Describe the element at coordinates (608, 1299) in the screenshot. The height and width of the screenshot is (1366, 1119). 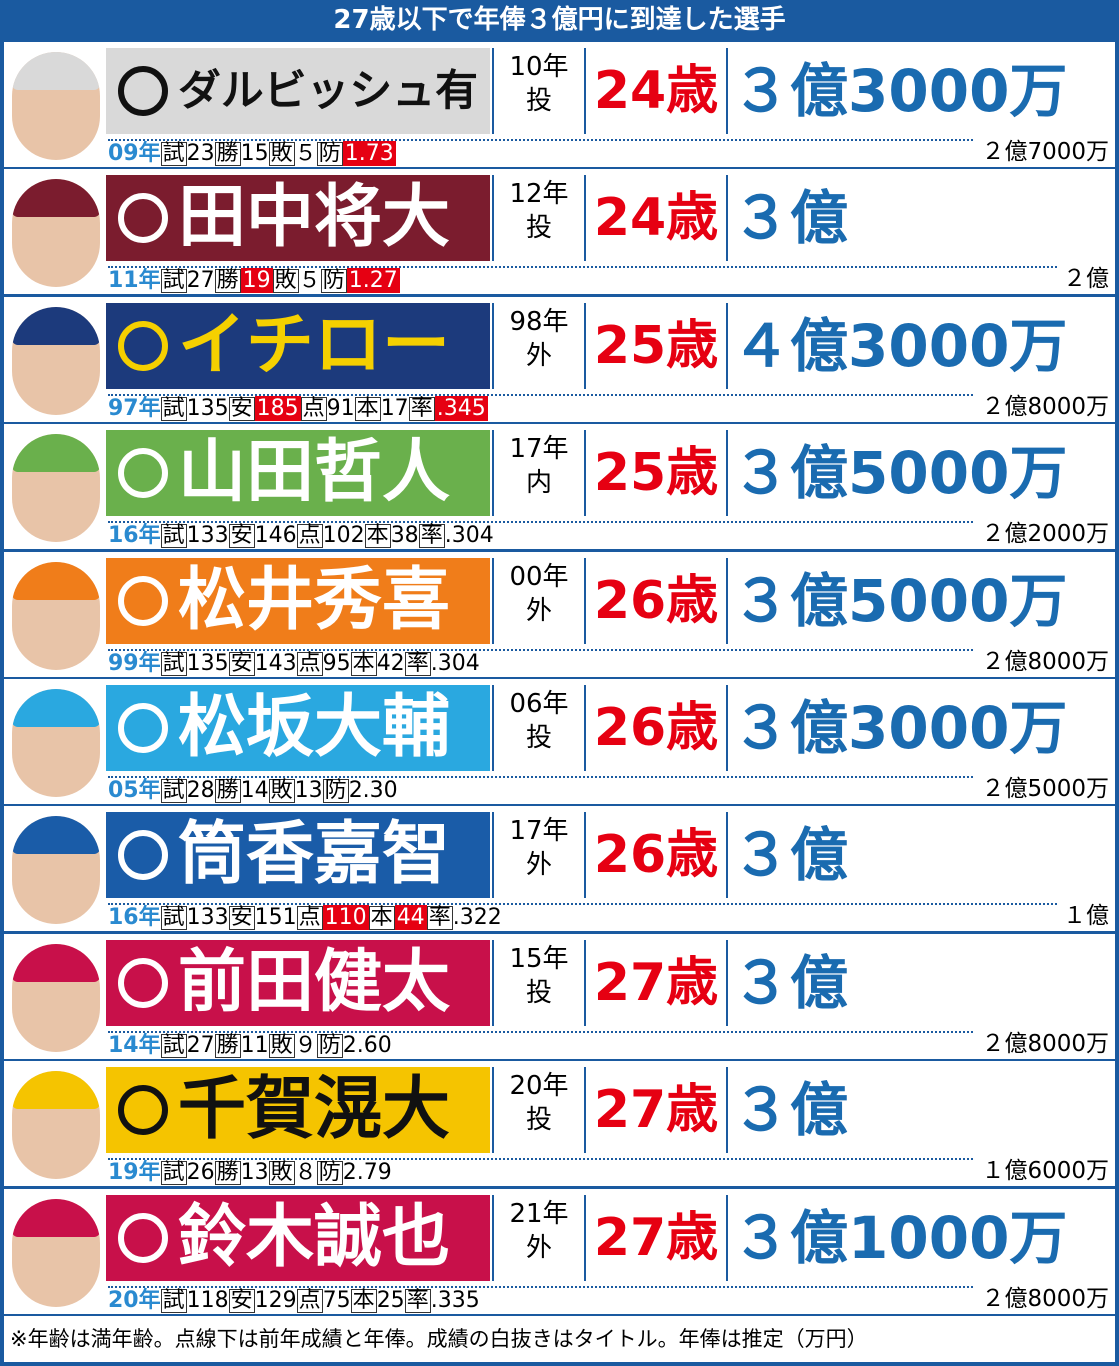
I see `stats-line: 20年試118安129点75本25率.335` at that location.